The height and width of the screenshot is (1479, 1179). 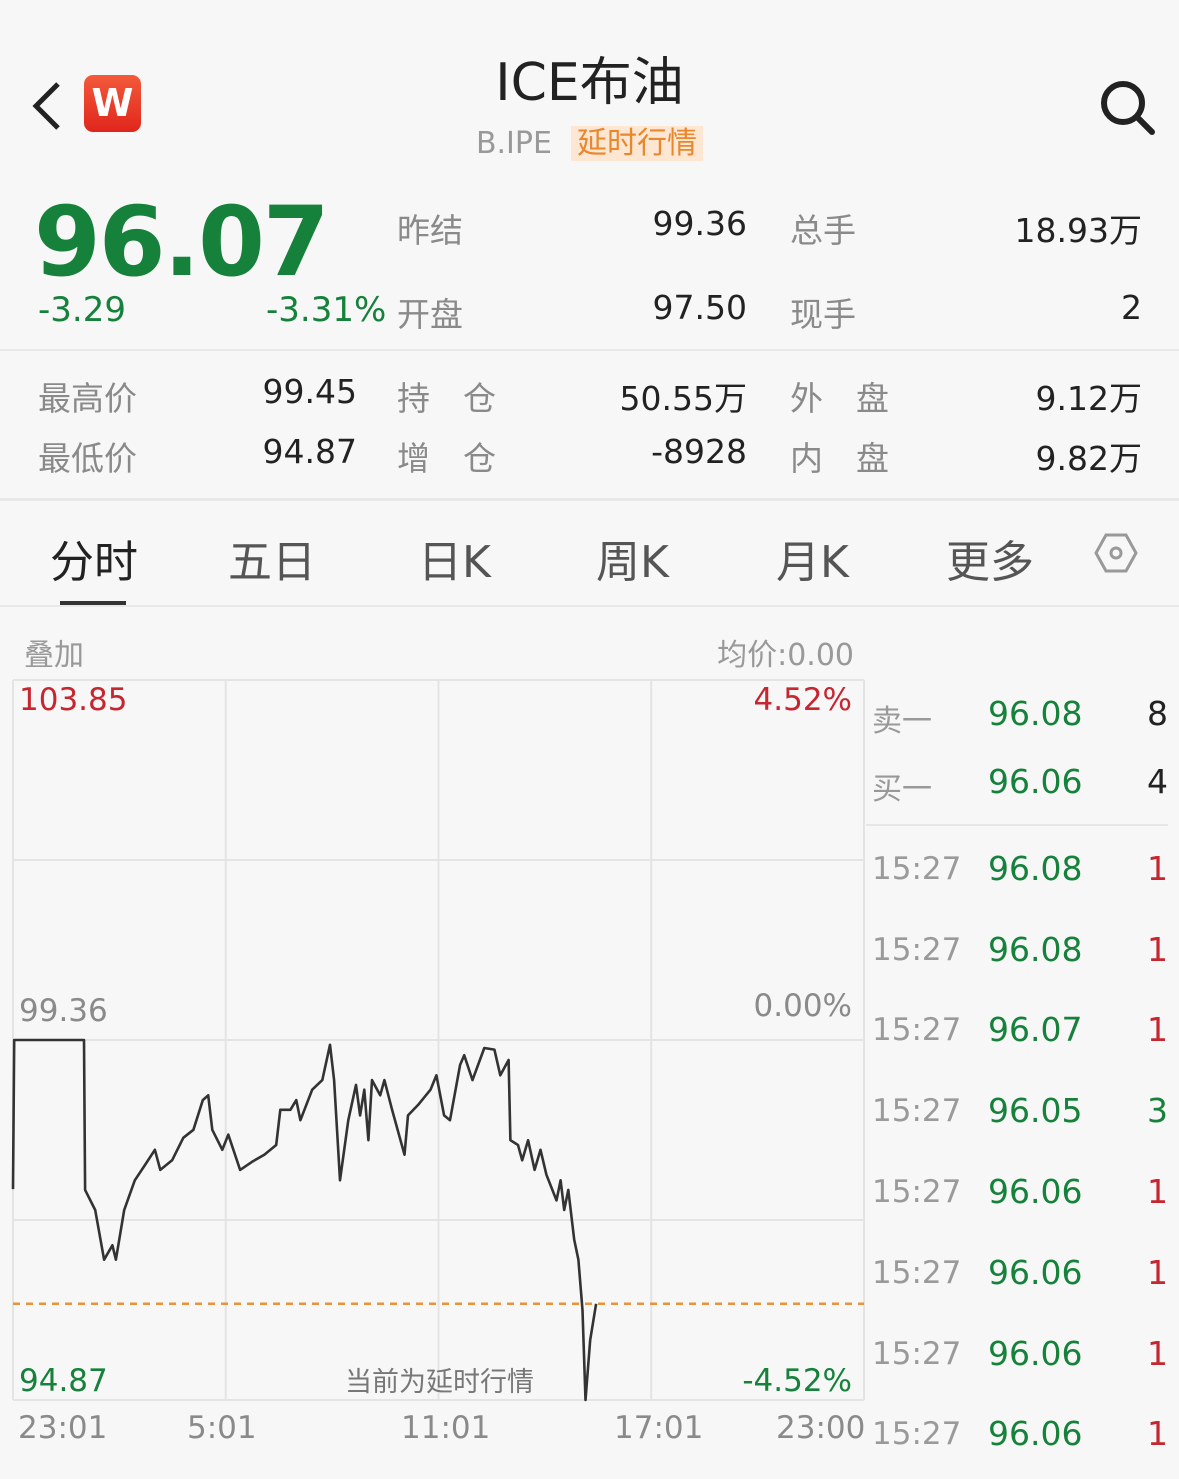 What do you see at coordinates (93, 603) in the screenshot?
I see `active-tab-indicator` at bounding box center [93, 603].